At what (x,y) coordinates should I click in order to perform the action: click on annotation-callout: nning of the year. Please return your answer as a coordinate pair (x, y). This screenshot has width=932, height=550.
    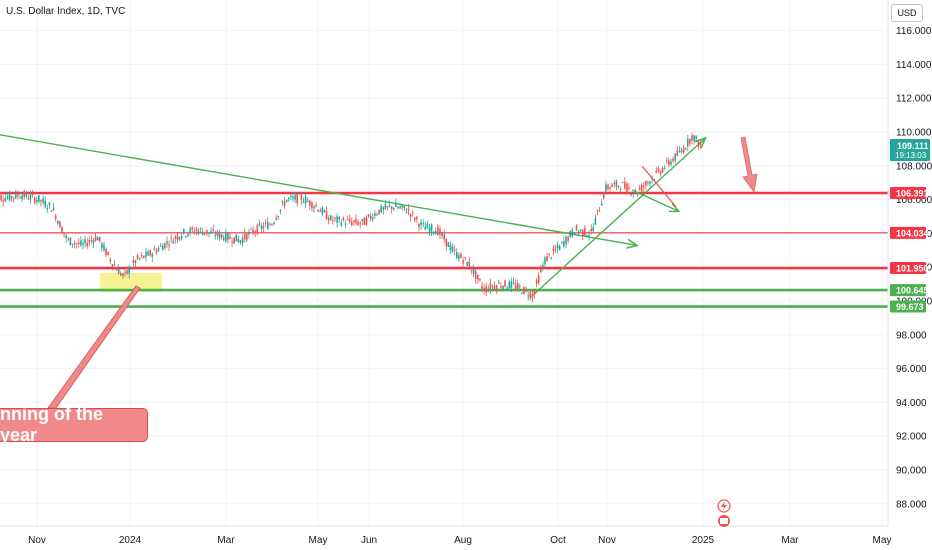
    Looking at the image, I should click on (74, 424).